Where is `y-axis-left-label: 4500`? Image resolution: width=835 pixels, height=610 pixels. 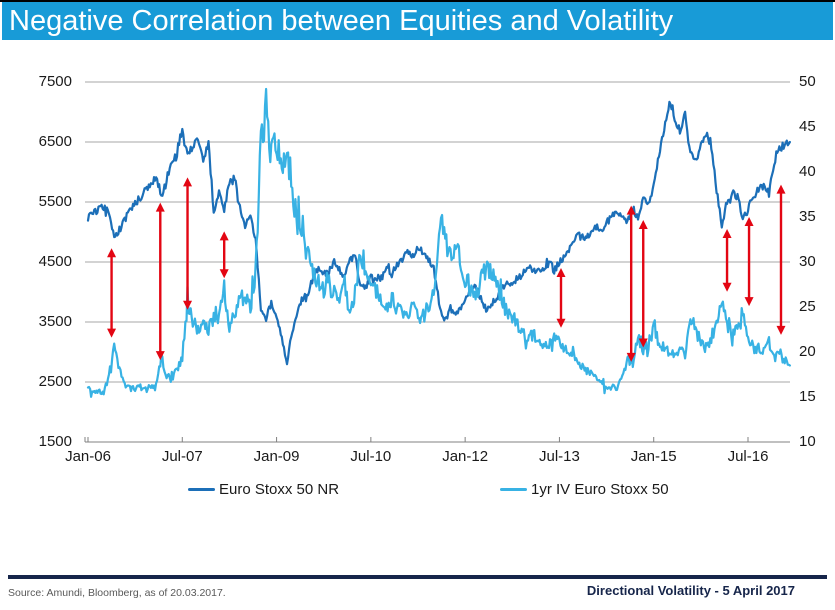
y-axis-left-label: 4500 is located at coordinates (55, 261).